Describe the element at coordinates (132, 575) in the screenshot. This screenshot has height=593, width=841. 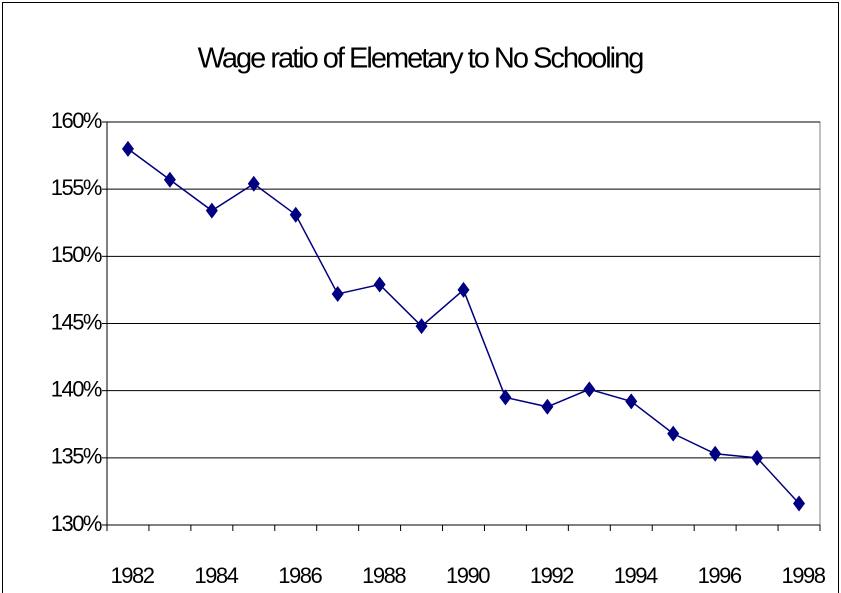
I see `x-tick-label: 1982` at that location.